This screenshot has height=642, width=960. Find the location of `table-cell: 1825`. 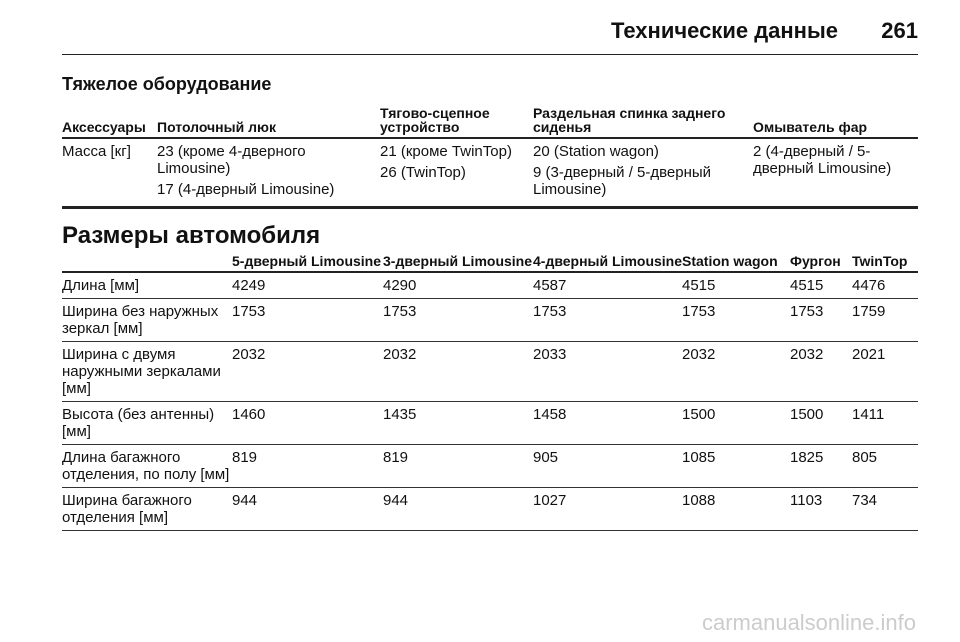

table-cell: 1825 is located at coordinates (821, 466).